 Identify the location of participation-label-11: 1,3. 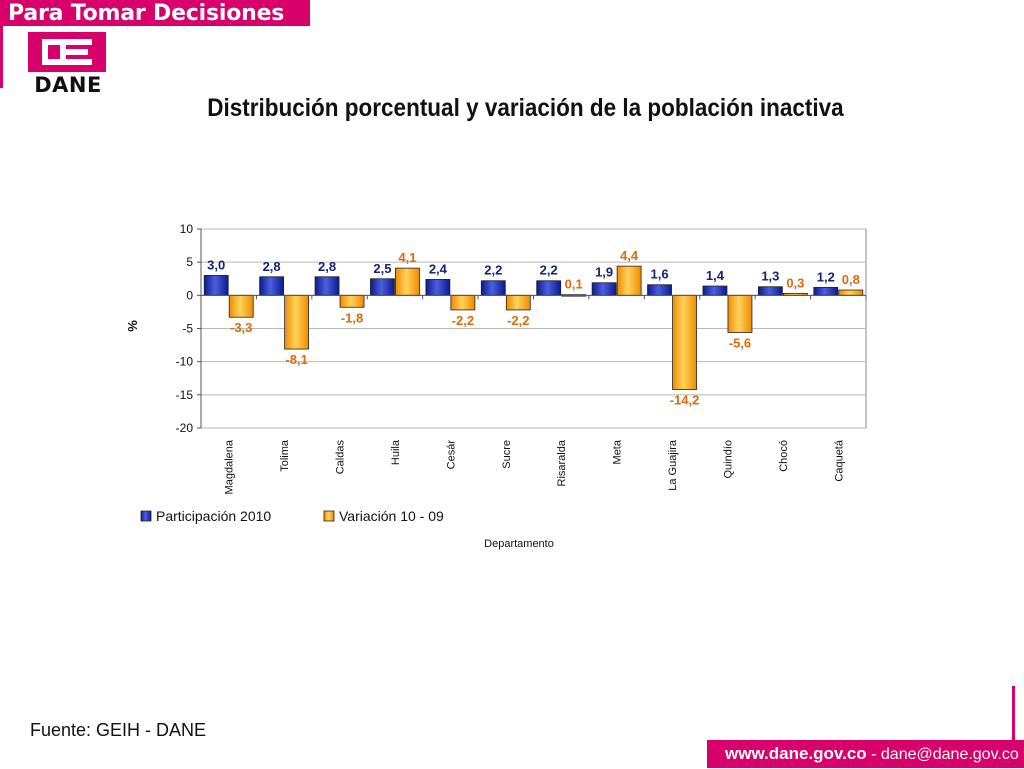
(770, 276).